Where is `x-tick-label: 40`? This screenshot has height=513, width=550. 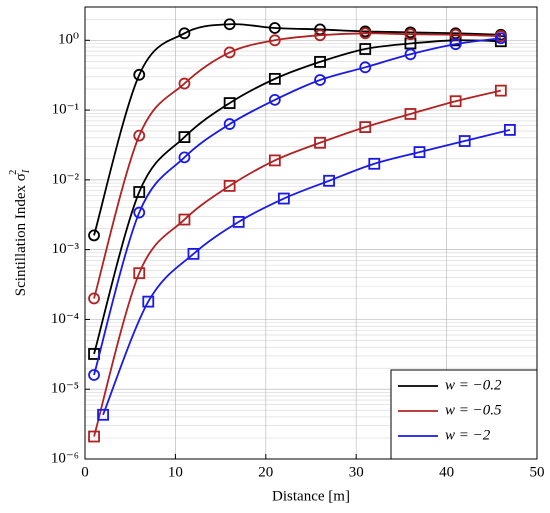
x-tick-label: 40 is located at coordinates (446, 472).